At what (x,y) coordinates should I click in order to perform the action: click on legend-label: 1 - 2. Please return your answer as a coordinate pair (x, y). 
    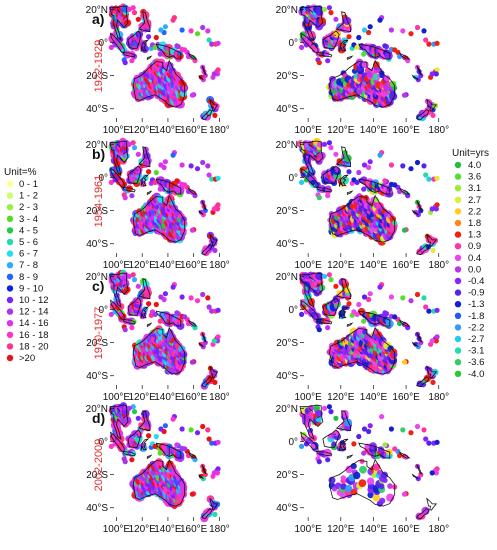
    Looking at the image, I should click on (28, 196).